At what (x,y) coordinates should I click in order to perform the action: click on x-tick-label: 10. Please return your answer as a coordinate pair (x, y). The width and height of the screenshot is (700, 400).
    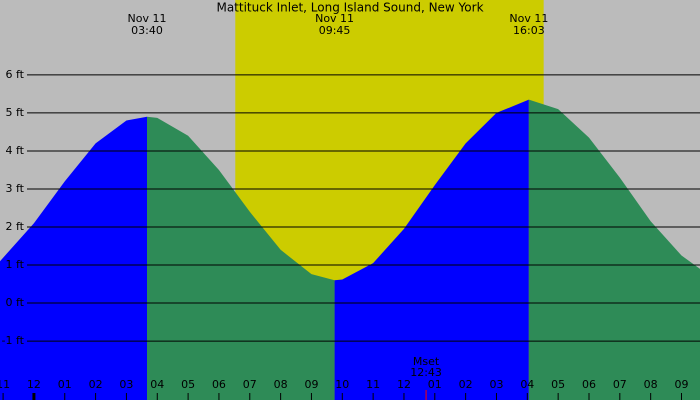
    Looking at the image, I should click on (342, 384).